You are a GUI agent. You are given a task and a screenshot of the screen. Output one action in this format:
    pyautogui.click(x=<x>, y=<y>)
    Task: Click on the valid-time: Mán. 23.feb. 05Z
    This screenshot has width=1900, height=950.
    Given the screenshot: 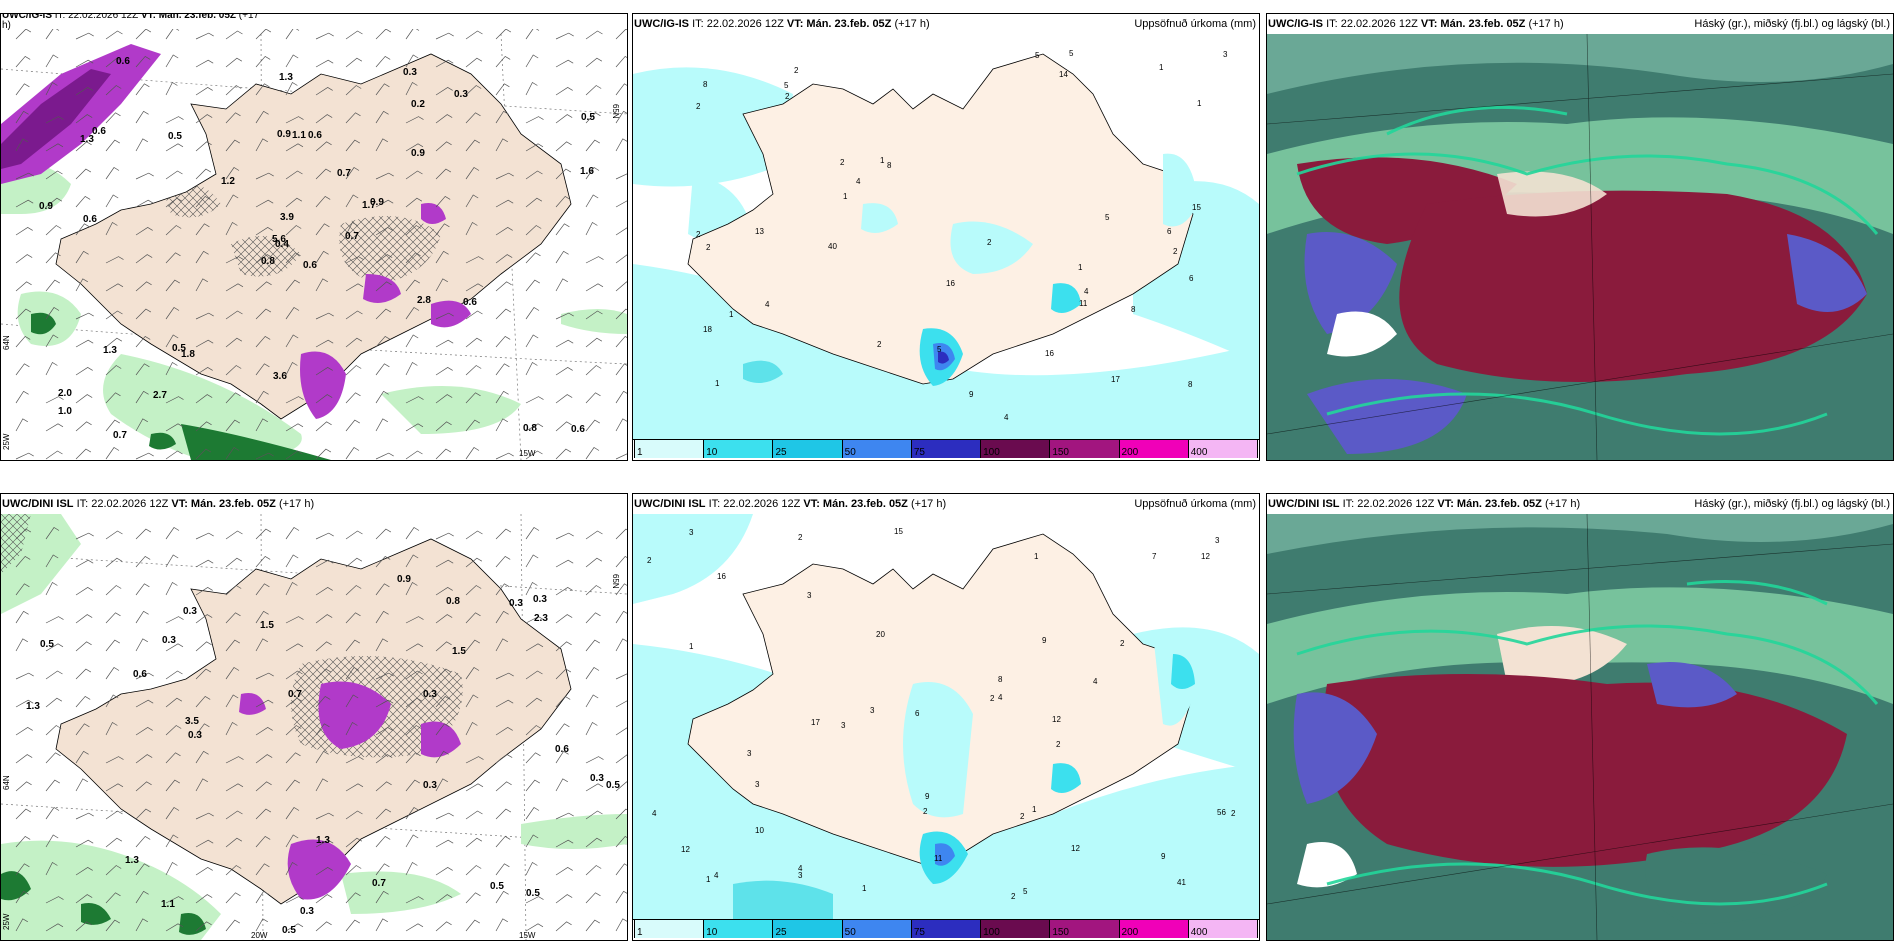 What is the action you would take?
    pyautogui.click(x=233, y=504)
    